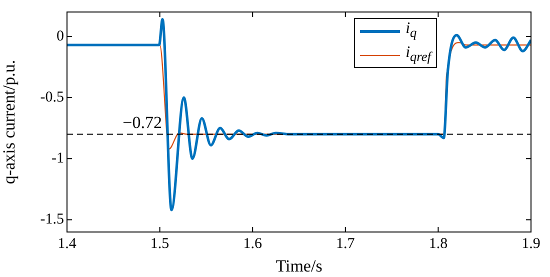 The width and height of the screenshot is (550, 277). Describe the element at coordinates (60, 36) in the screenshot. I see `y-tick-label: 0` at that location.